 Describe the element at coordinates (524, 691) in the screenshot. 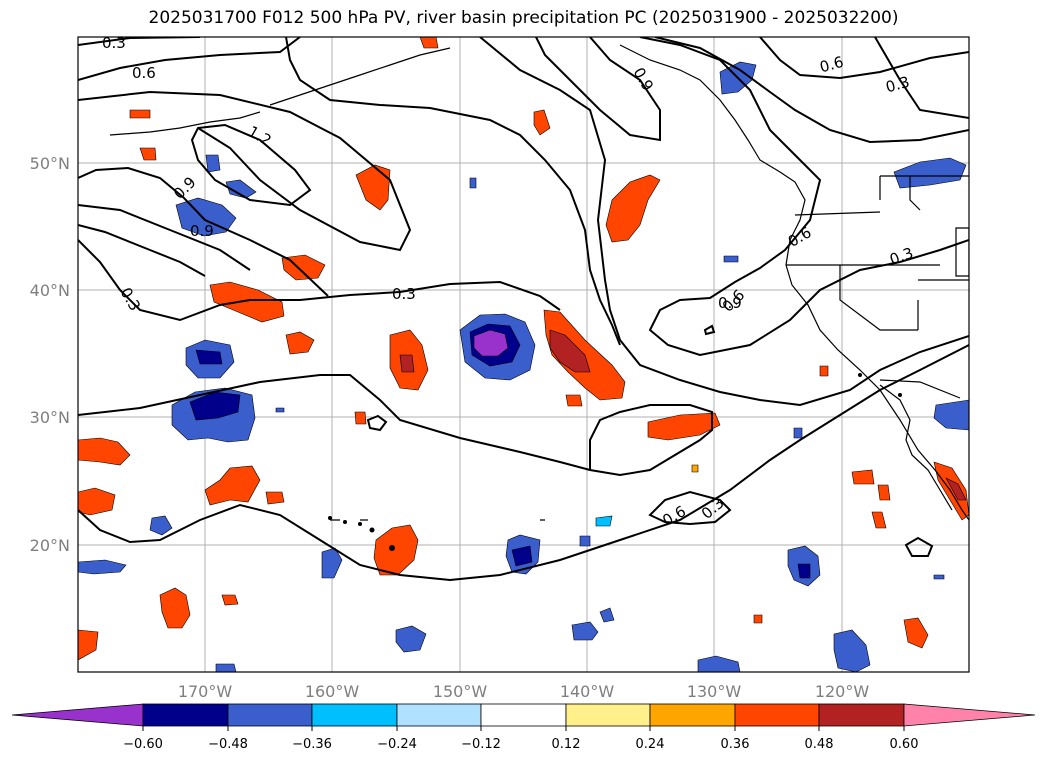

I see `longitude-labels: 170°W 160°W 150°W 140°W 130°W 120°W` at that location.